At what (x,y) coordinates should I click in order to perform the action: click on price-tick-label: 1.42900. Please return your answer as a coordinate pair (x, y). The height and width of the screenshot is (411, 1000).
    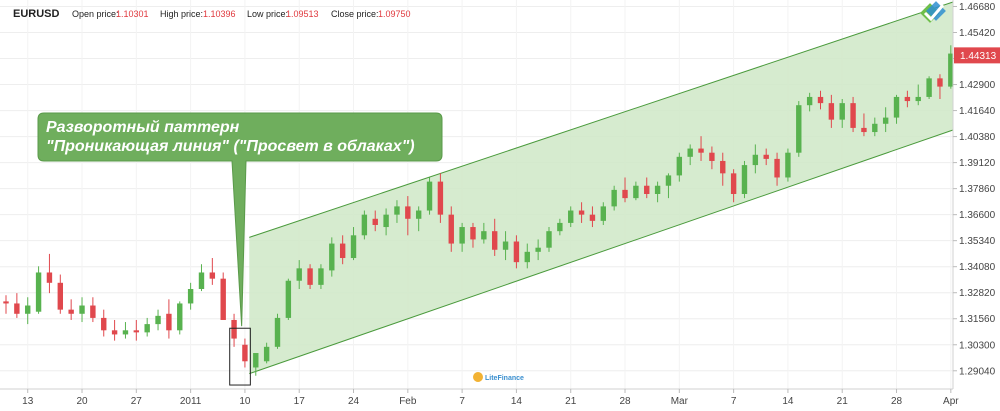
    Looking at the image, I should click on (977, 85).